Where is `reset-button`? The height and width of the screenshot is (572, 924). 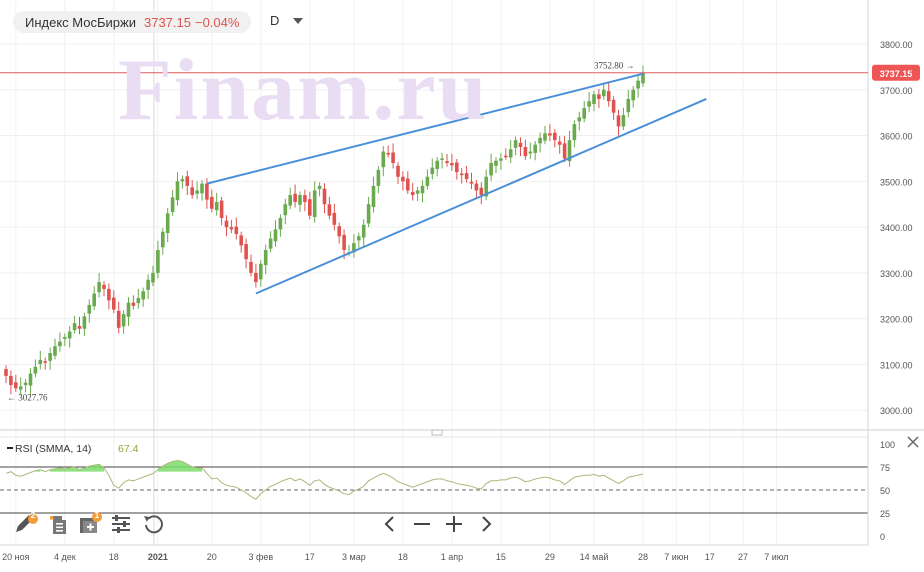 reset-button is located at coordinates (153, 524).